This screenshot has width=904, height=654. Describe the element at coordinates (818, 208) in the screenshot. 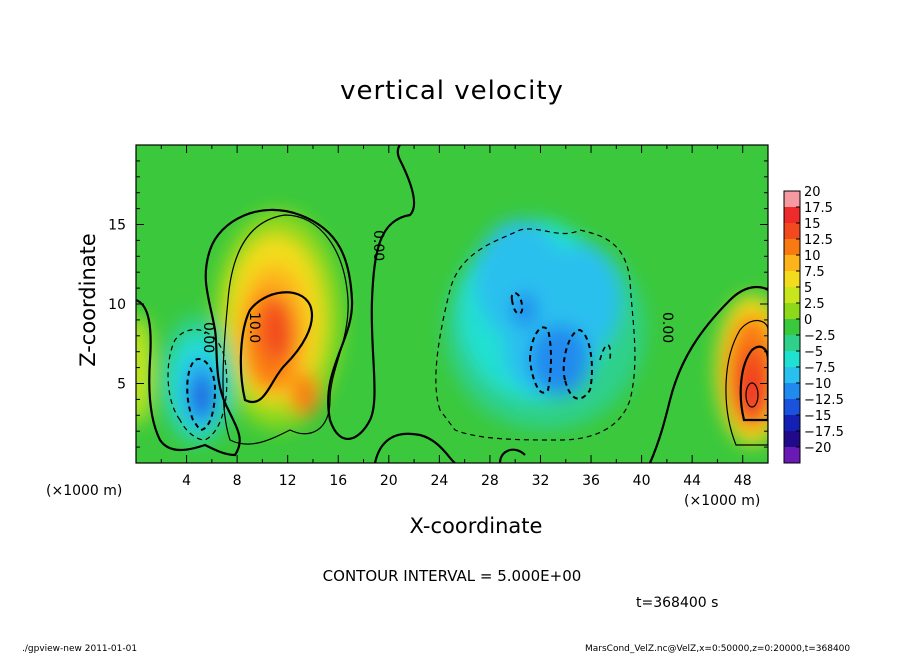

I see `colorbar-label: 17.5` at that location.